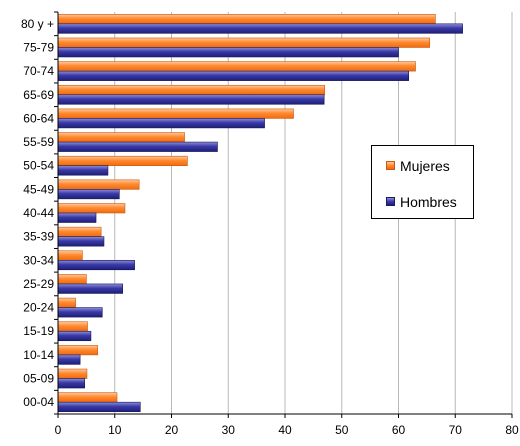 The image size is (520, 446). What do you see at coordinates (38, 47) in the screenshot?
I see `y-tick-label: 75-79` at bounding box center [38, 47].